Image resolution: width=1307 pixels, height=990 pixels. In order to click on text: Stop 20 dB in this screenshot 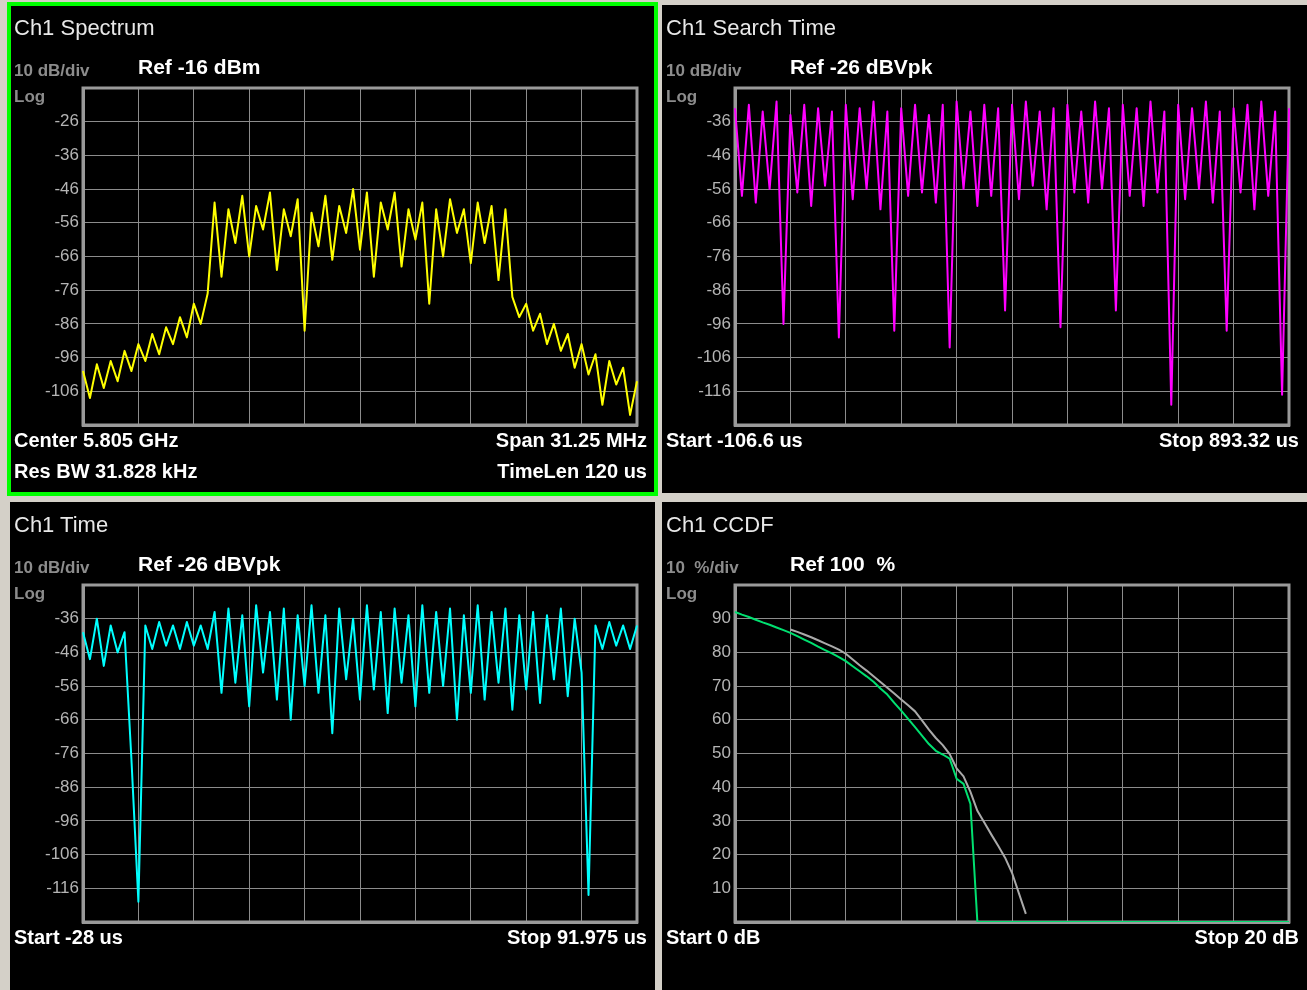, I will do `click(1246, 937)`.